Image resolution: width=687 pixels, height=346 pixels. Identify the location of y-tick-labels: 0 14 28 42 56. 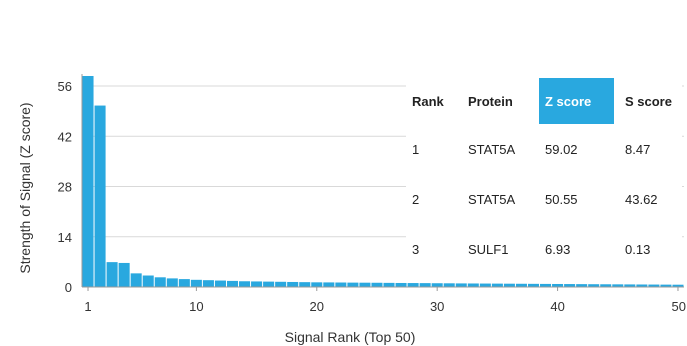
(65, 187).